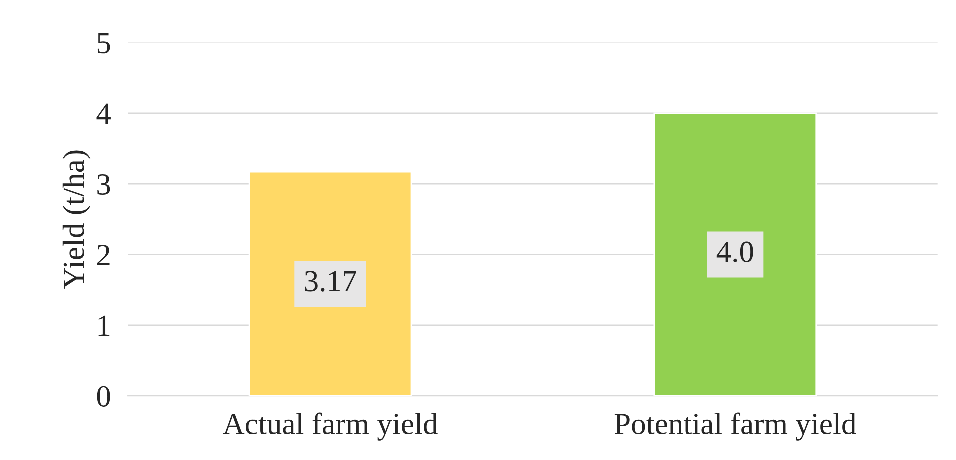 The width and height of the screenshot is (956, 460). Describe the element at coordinates (103, 396) in the screenshot. I see `y-tick-label: 0` at that location.